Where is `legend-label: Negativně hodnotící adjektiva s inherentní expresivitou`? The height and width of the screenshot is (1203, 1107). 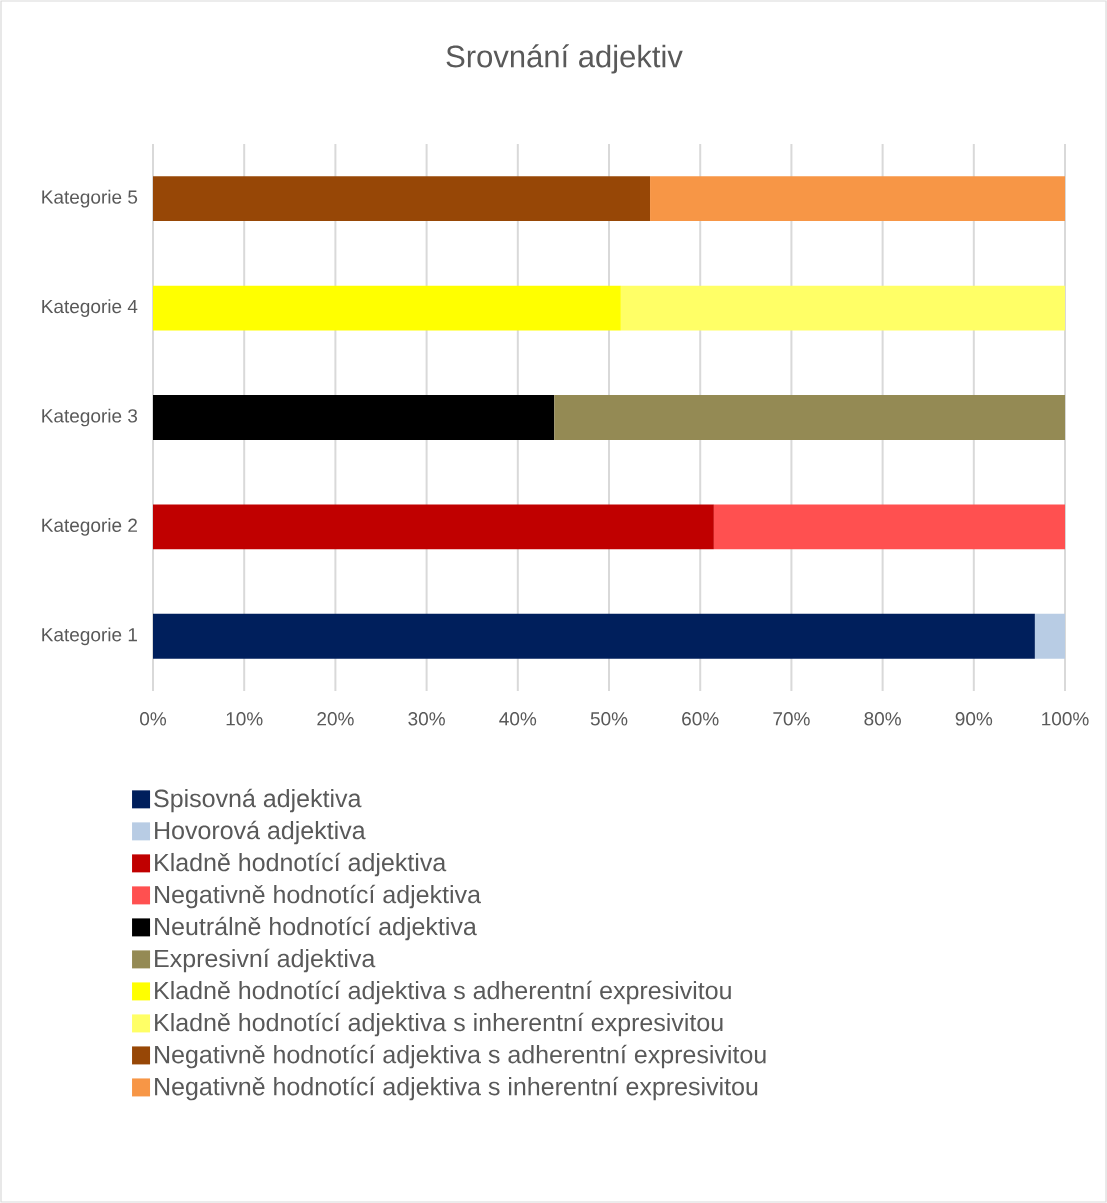
legend-label: Negativně hodnotící adjektiva s inherentní expresivitou is located at coordinates (456, 1088).